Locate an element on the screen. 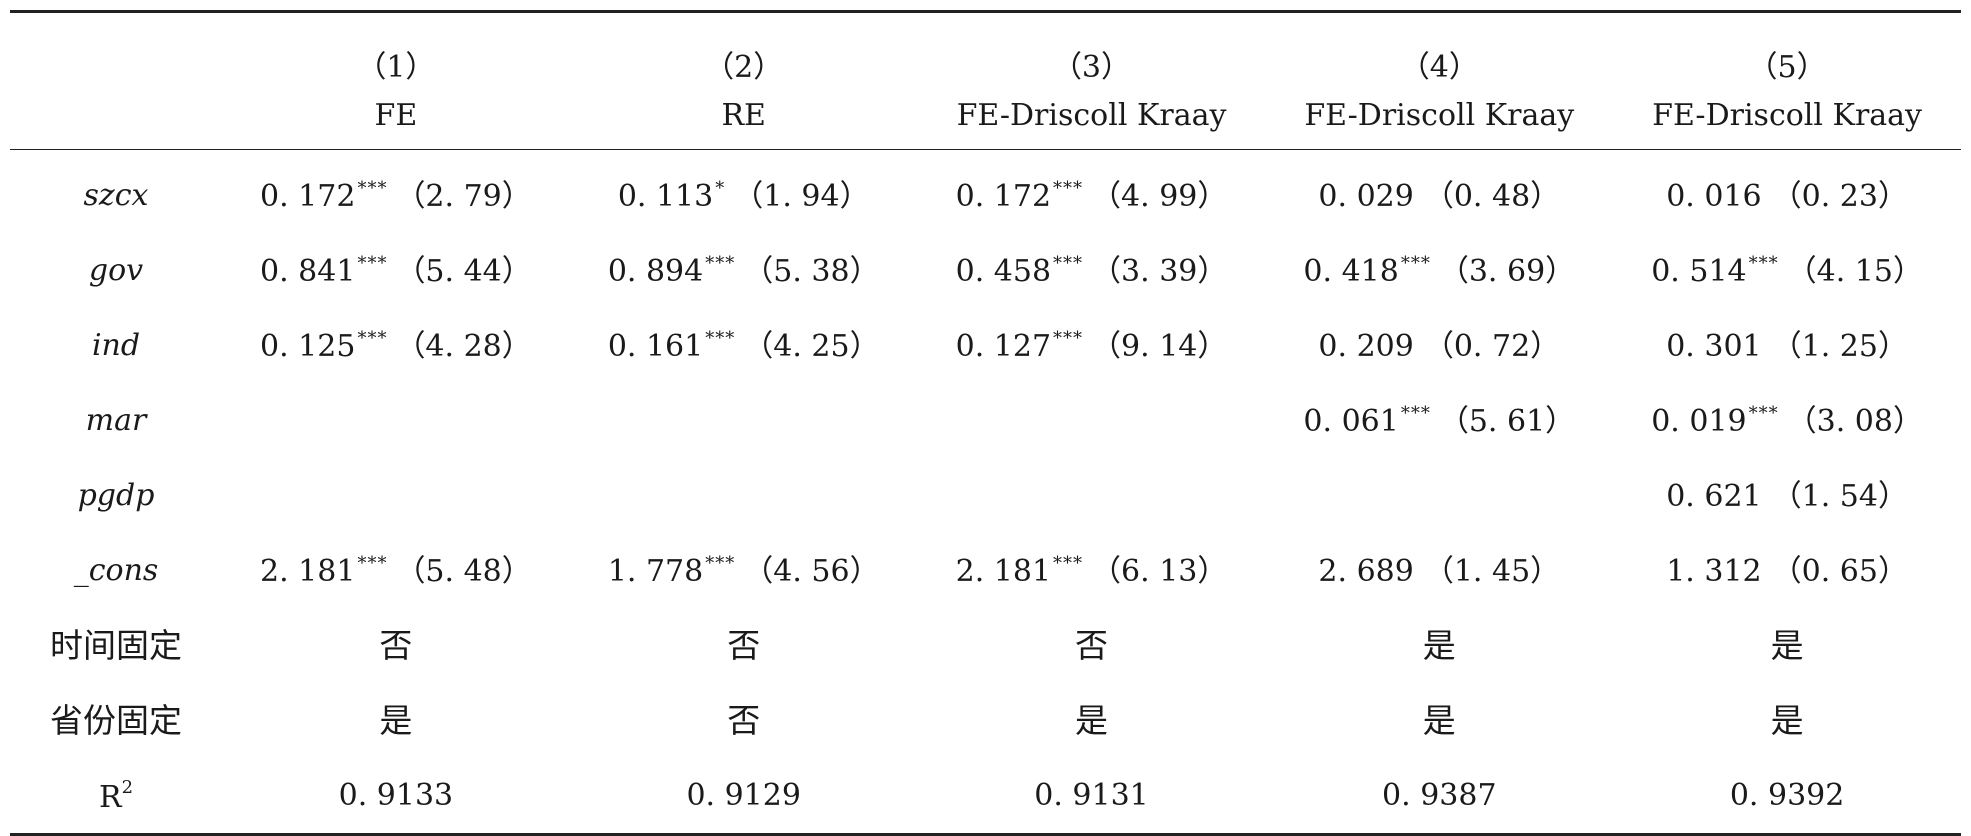 This screenshot has height=836, width=1971. variable-label: pgdp is located at coordinates (116, 495).